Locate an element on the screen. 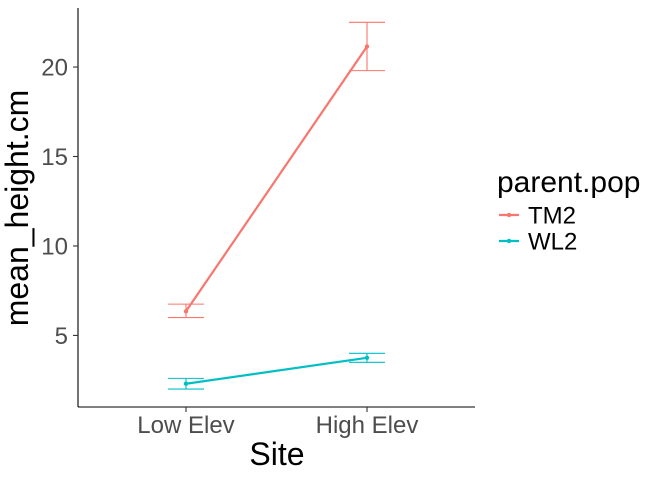 The height and width of the screenshot is (480, 672). legend-item-tm2: TM2 is located at coordinates (537, 216).